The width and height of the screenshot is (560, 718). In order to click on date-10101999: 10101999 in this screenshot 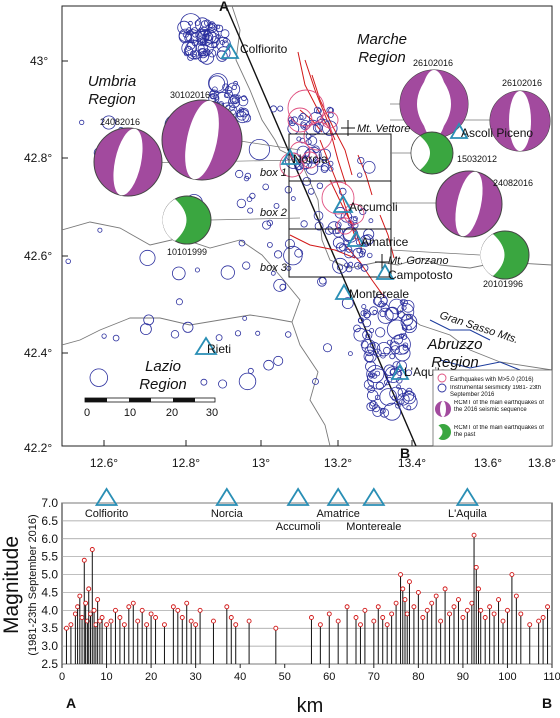, I will do `click(187, 252)`.